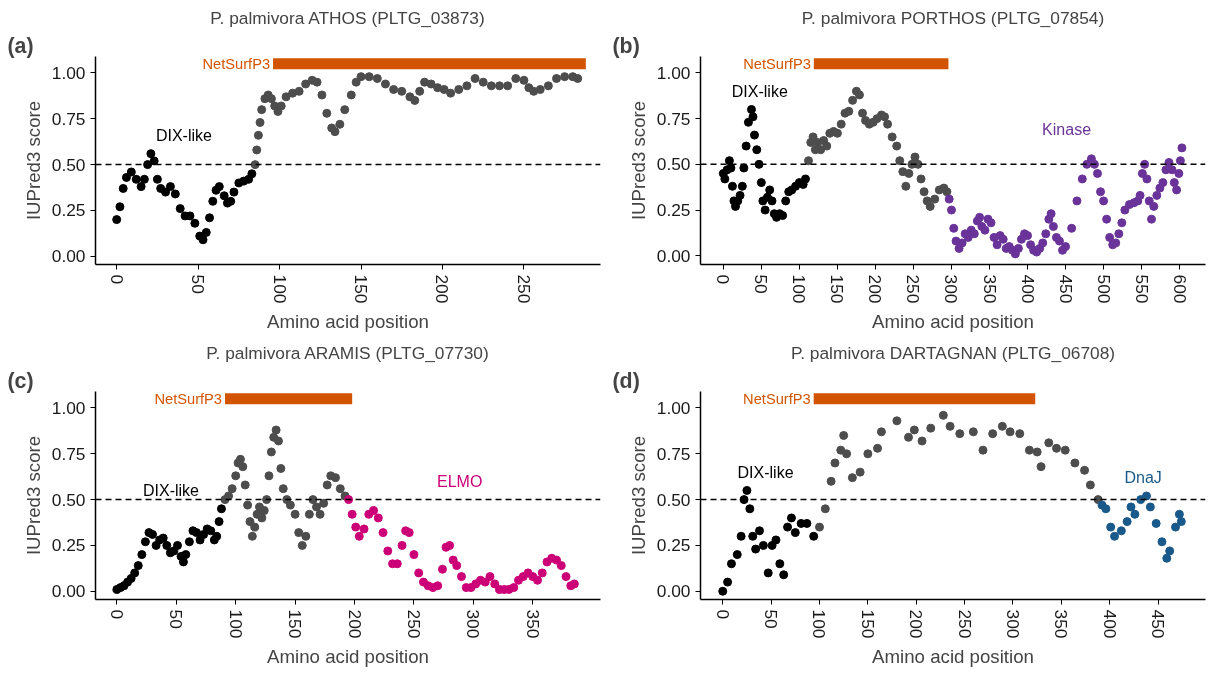  I want to click on chart-title: P. palmivora DARTAGNAN (PLTG_06708), so click(953, 352).